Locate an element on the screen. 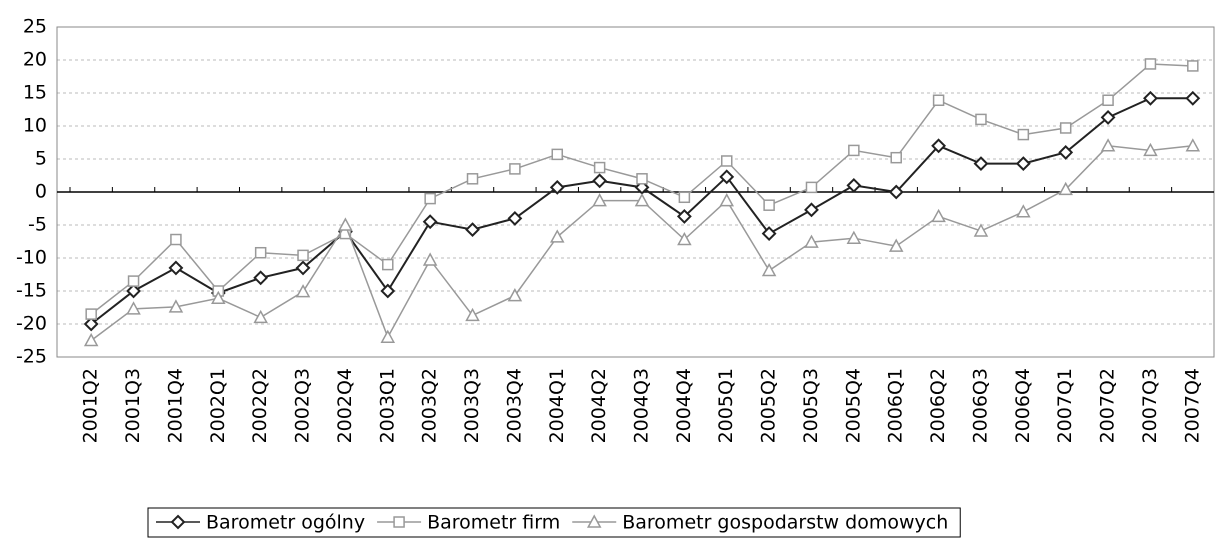  x-tick-label: 2002Q1 is located at coordinates (218, 405).